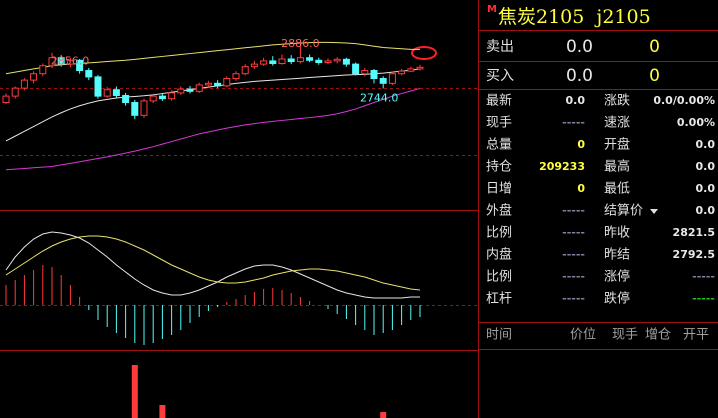  I want to click on macd-dif, so click(212, 265).